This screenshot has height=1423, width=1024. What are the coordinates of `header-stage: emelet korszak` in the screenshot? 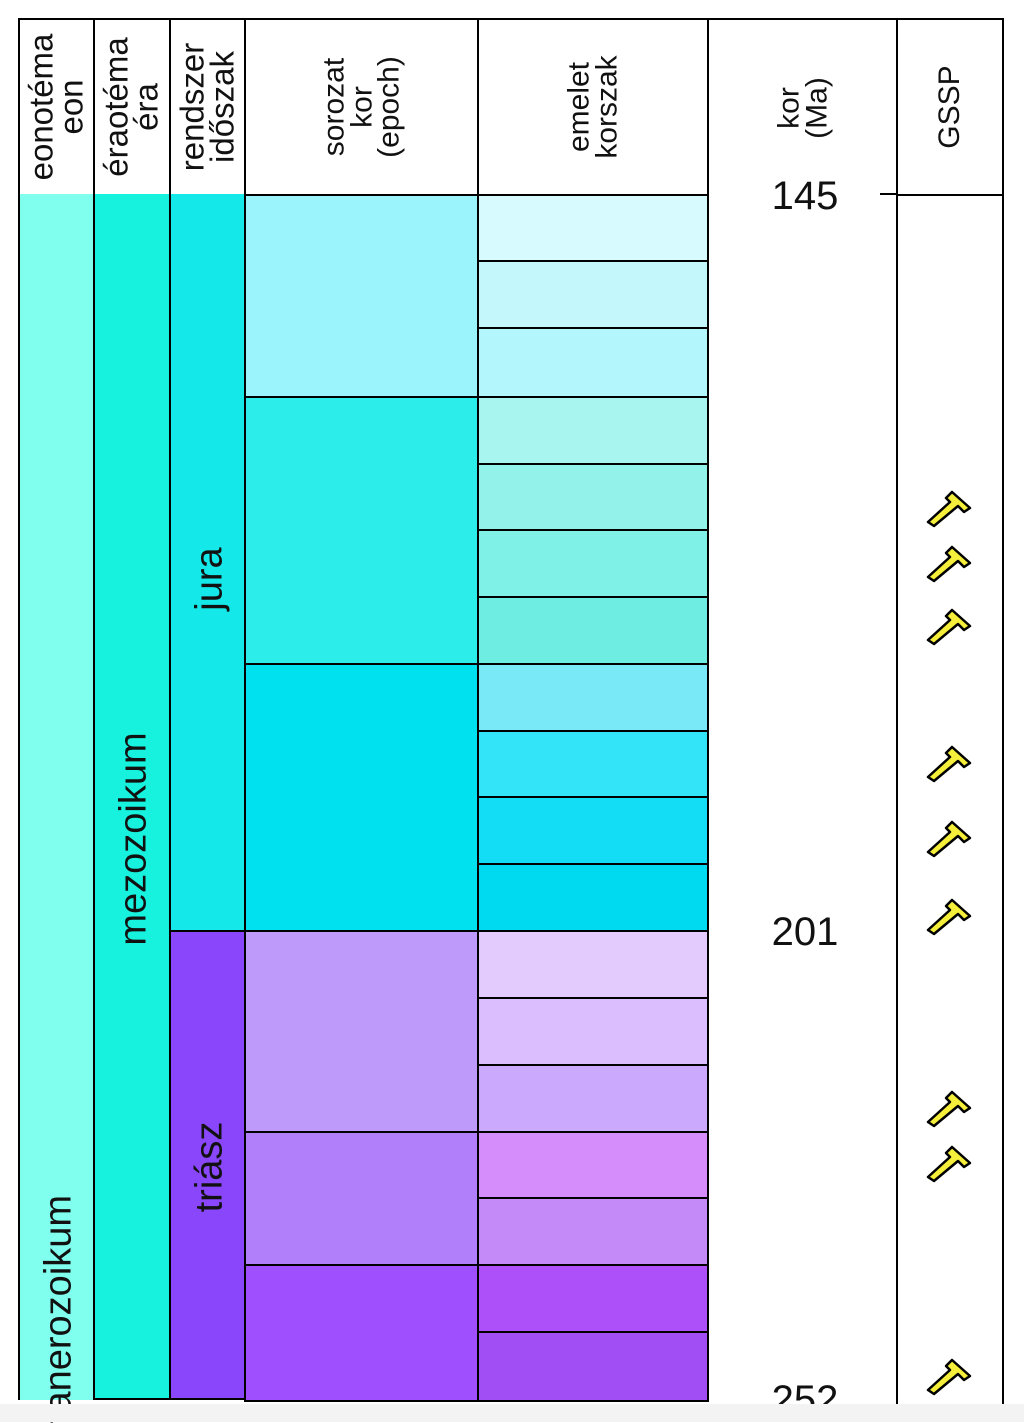 It's located at (593, 107).